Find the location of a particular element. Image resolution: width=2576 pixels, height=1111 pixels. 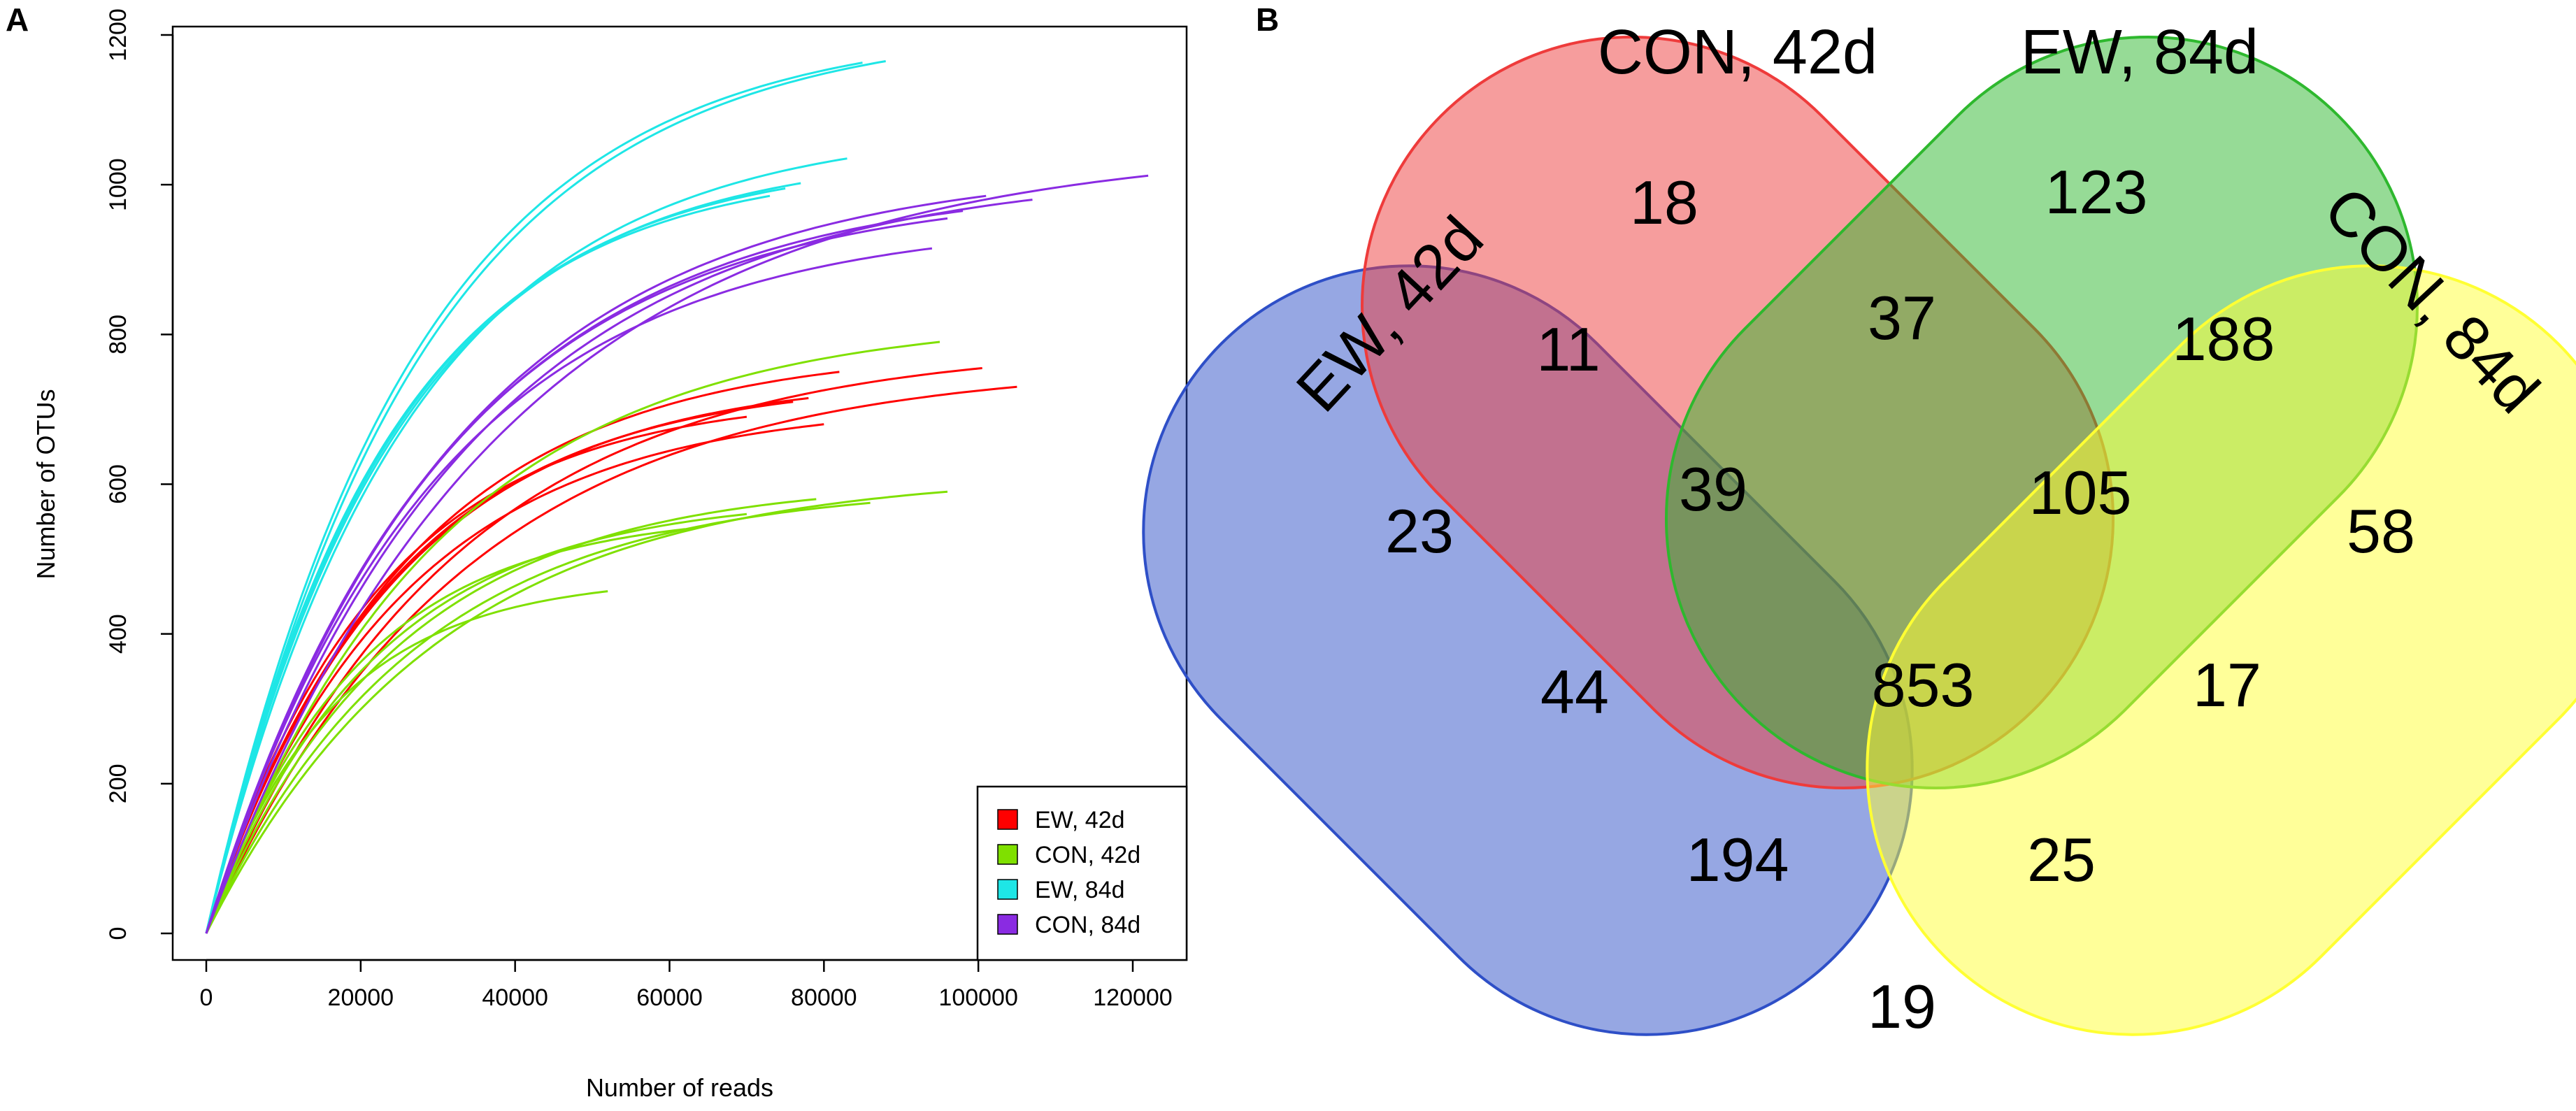

x-axis-title: Number of reads is located at coordinates (679, 1087).